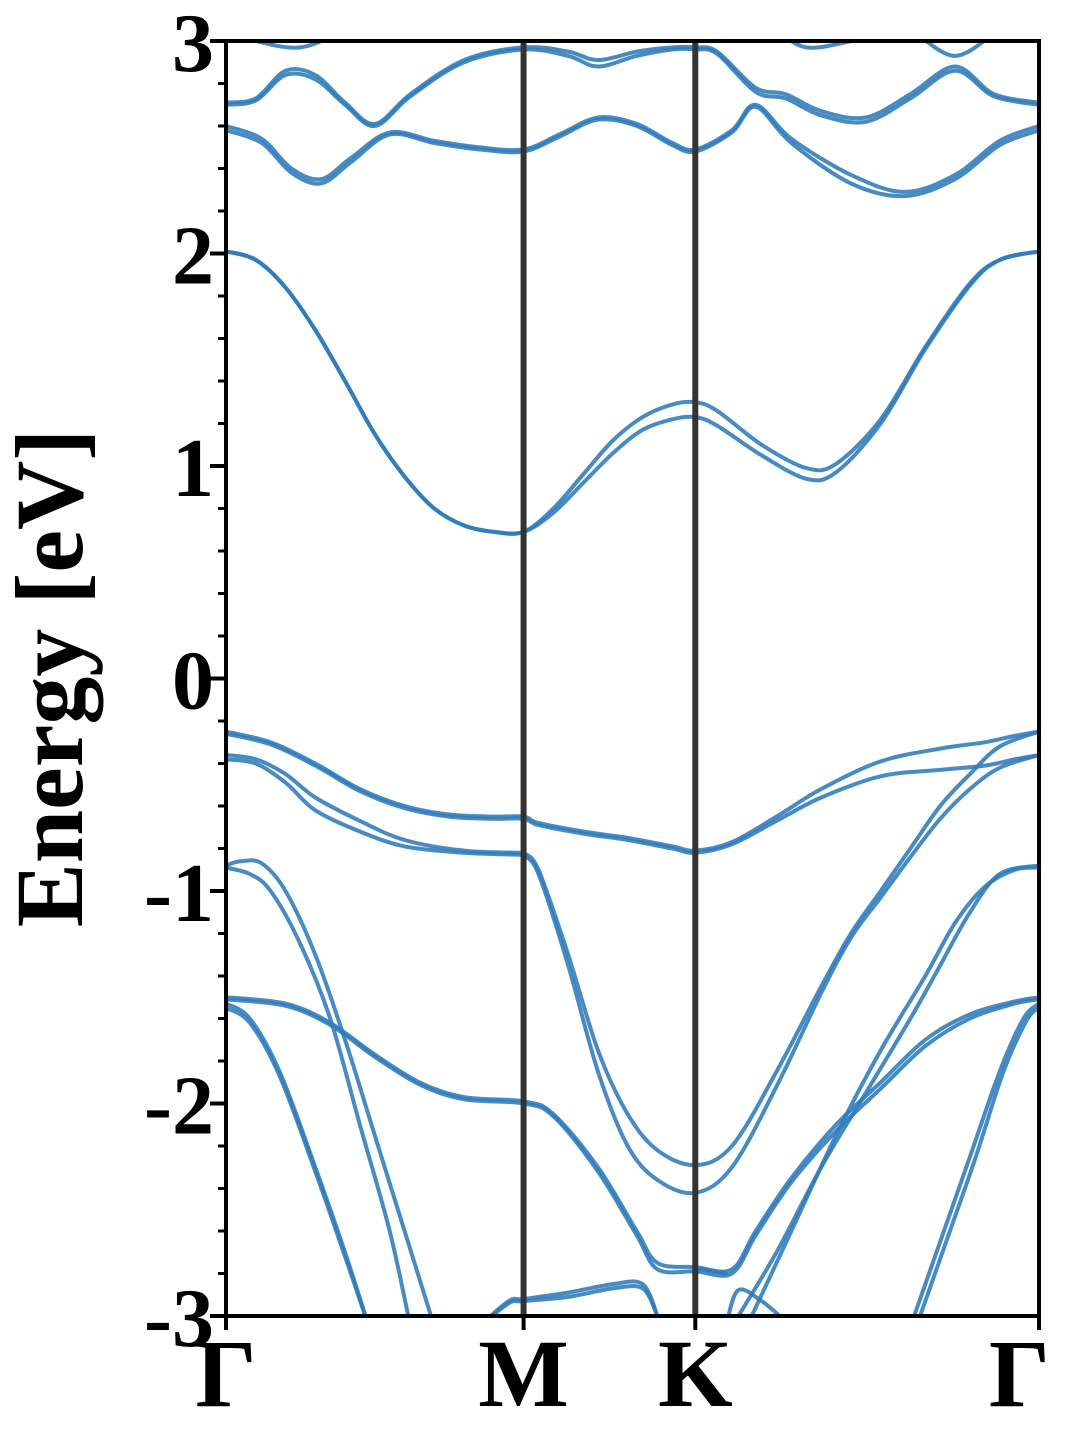 This screenshot has height=1440, width=1080. Describe the element at coordinates (51, 678) in the screenshot. I see `y-axis-label: Energy [eV]` at that location.